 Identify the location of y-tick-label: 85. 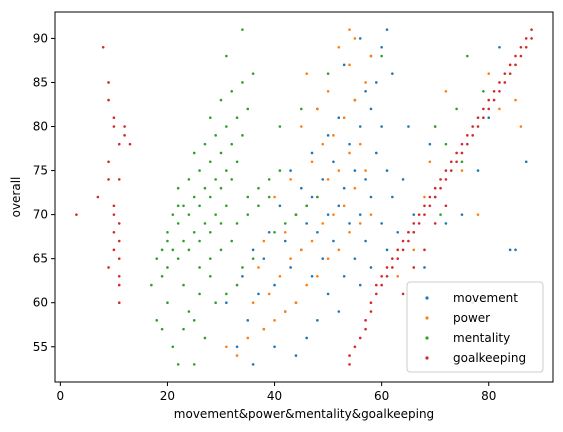
(40, 82).